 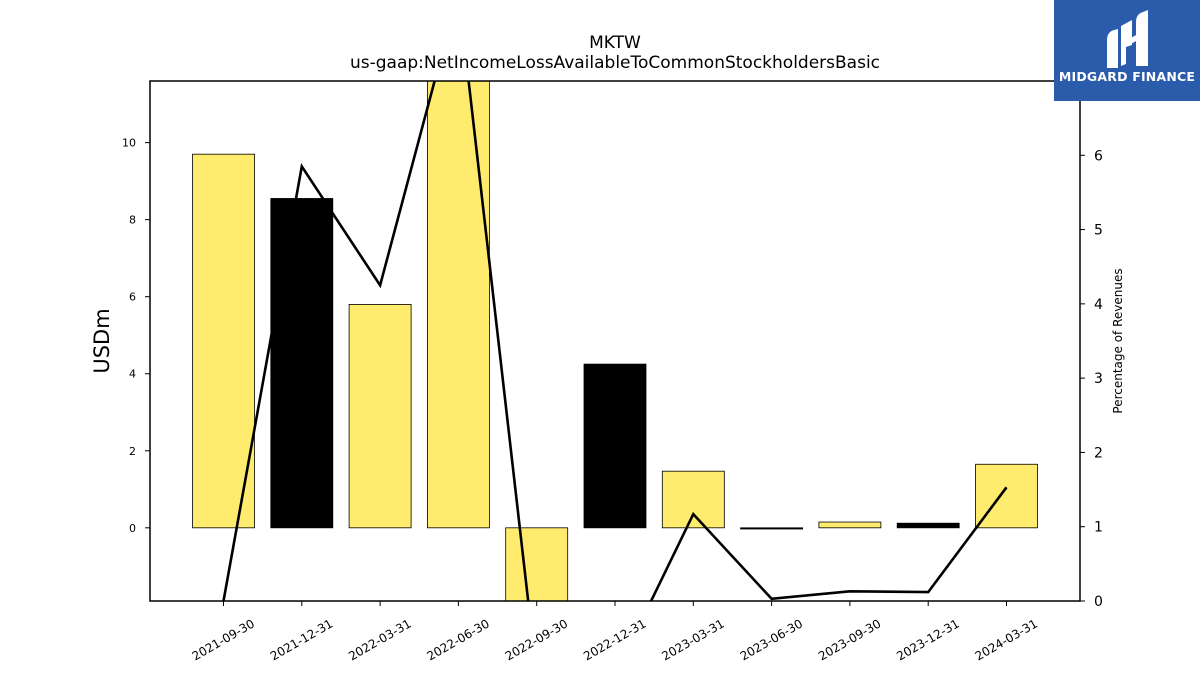 I want to click on y-tick-label-left: 4, so click(x=132, y=374).